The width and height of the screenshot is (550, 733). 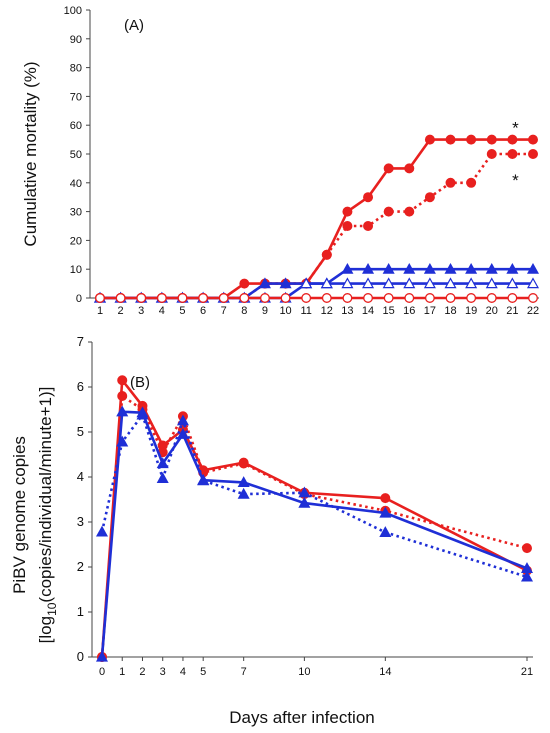 I want to click on panel-a-x-tick-label: 7, so click(x=224, y=311).